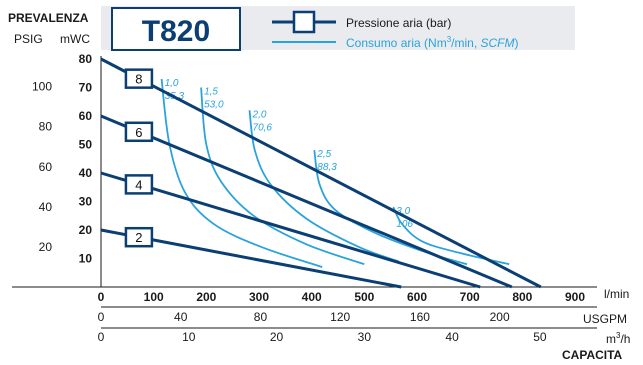 The width and height of the screenshot is (643, 365). What do you see at coordinates (540, 337) in the screenshot?
I see `x-tick-m3h-label: 50` at bounding box center [540, 337].